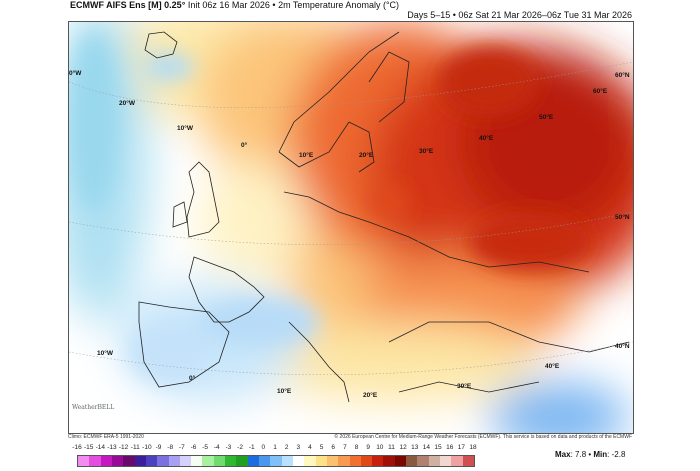 Image resolution: width=700 pixels, height=471 pixels. Describe the element at coordinates (263, 447) in the screenshot. I see `colorbar-tick-label: 0` at that location.